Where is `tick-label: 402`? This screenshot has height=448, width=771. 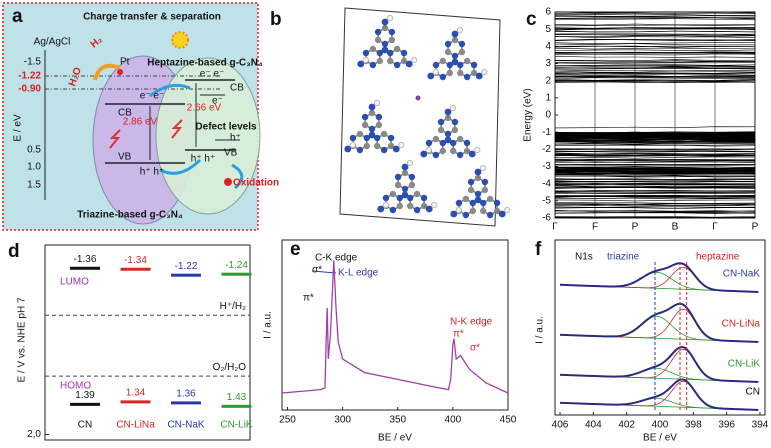 tick-label: 402 is located at coordinates (626, 425).